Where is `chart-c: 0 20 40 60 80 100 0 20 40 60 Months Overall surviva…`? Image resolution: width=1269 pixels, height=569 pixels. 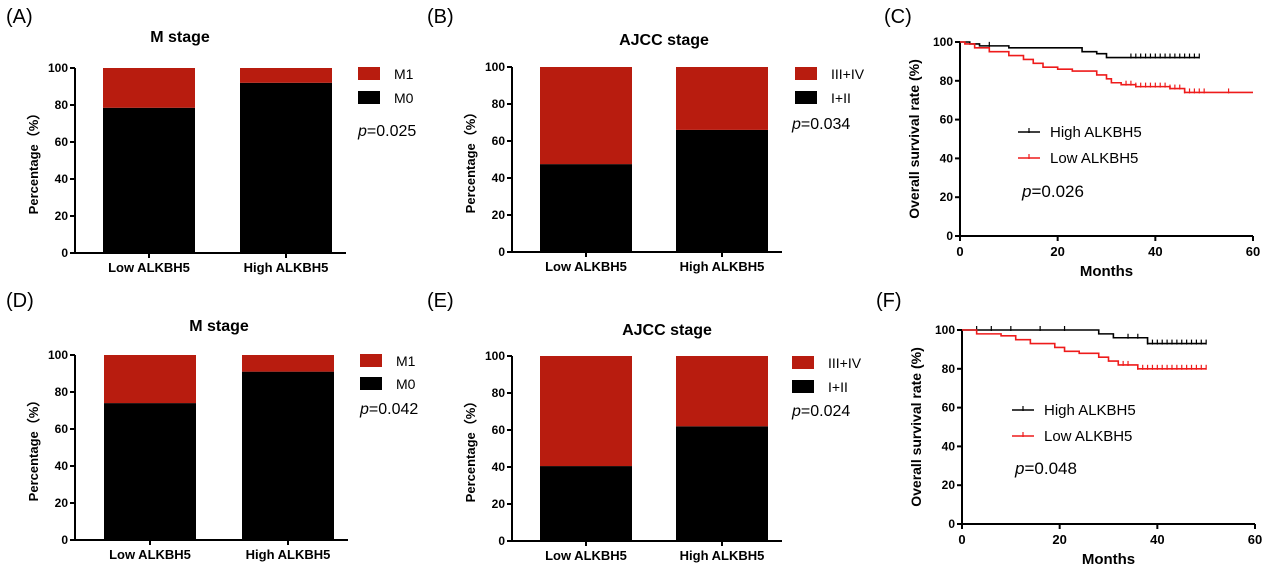
chart-c: 0 20 40 60 80 100 0 20 40 60 Months Overall surviva… is located at coordinates (1083, 157).